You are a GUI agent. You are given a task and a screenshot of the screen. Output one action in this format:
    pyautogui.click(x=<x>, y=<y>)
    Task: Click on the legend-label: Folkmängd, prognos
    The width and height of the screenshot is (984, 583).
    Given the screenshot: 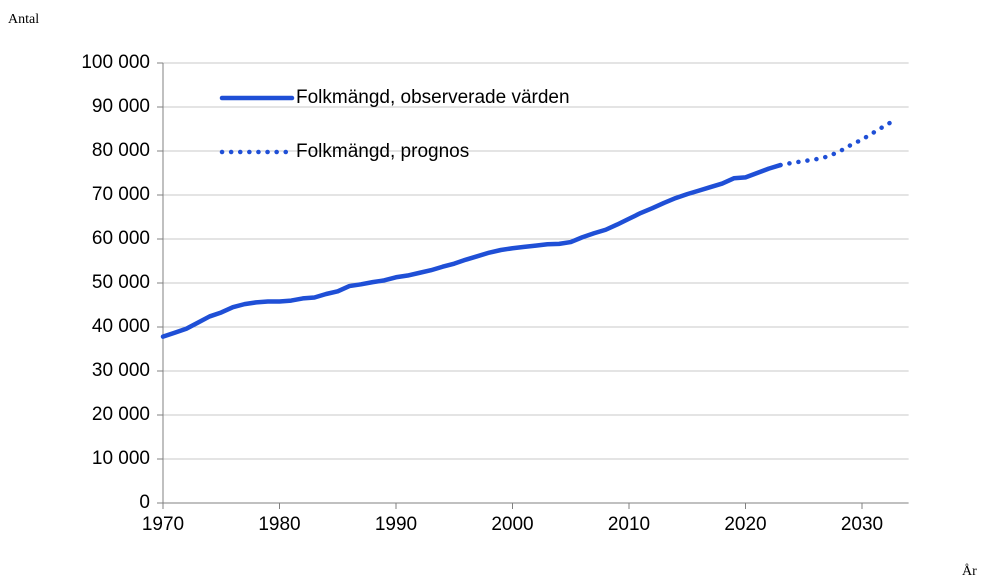 What is the action you would take?
    pyautogui.click(x=382, y=151)
    